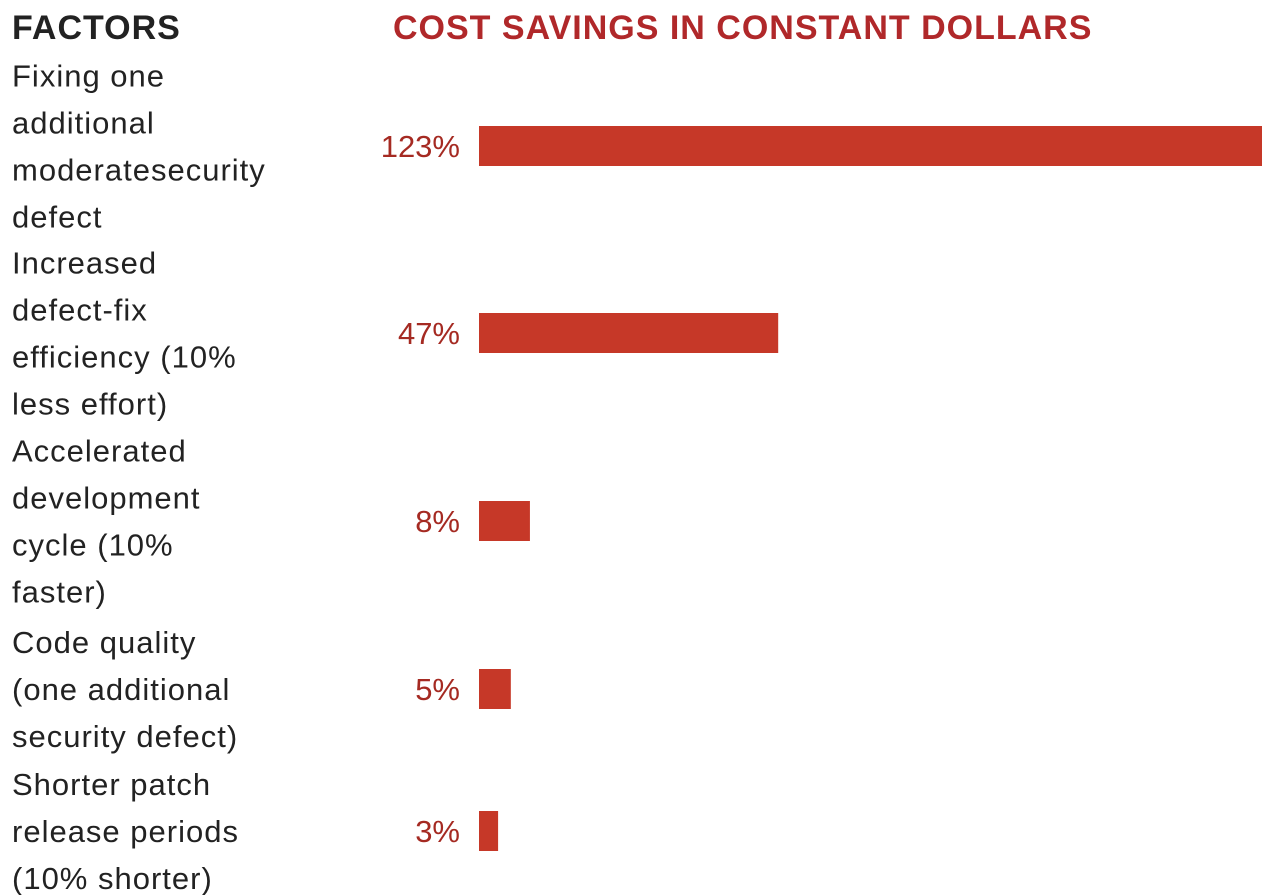 The width and height of the screenshot is (1262, 895). Describe the element at coordinates (80, 310) in the screenshot. I see `category-label-line: defect-fix` at that location.